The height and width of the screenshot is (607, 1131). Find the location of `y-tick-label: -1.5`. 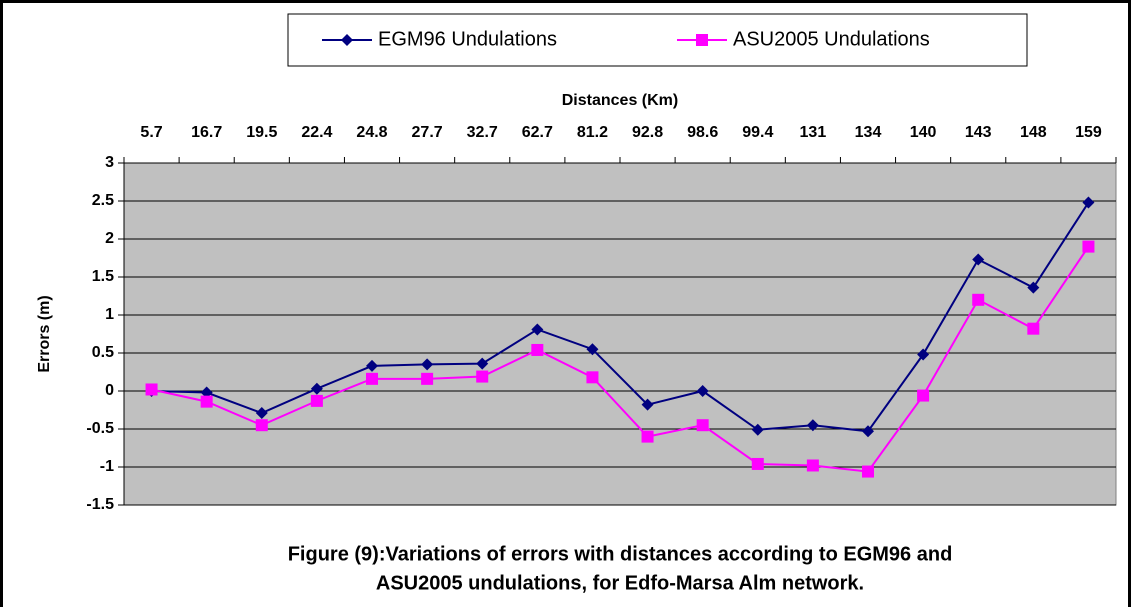

y-tick-label: -1.5 is located at coordinates (100, 504).